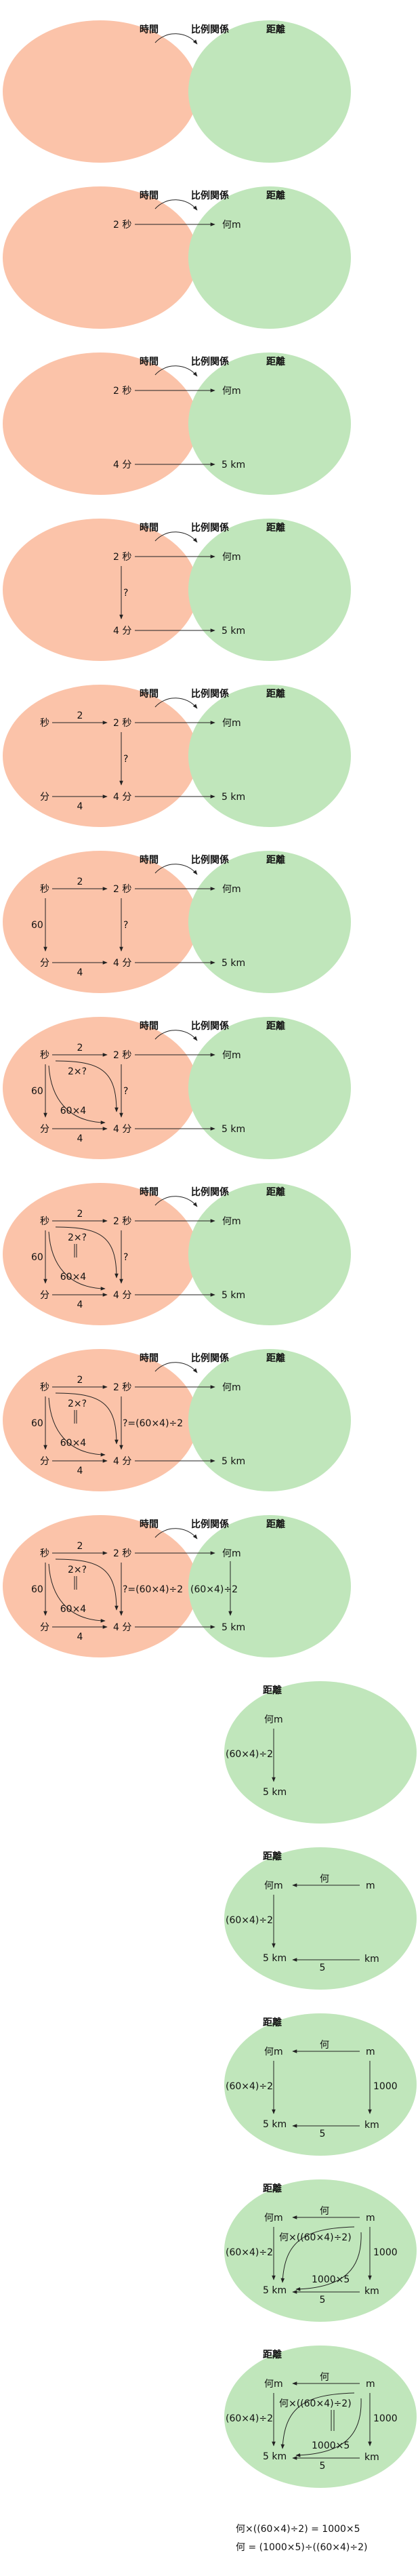 This screenshot has width=420, height=2576. Describe the element at coordinates (328, 2427) in the screenshot. I see `curve-m-to-5km-lower` at that location.